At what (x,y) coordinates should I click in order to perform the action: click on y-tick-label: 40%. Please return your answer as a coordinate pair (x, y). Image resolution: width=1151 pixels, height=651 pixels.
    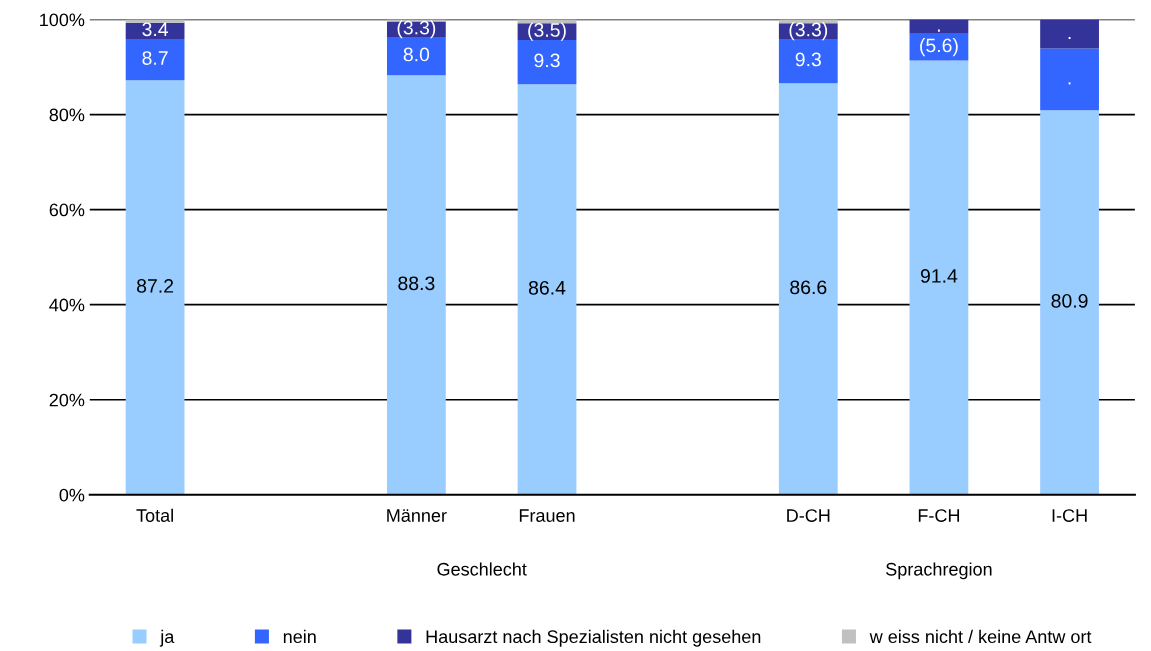
    Looking at the image, I should click on (67, 305).